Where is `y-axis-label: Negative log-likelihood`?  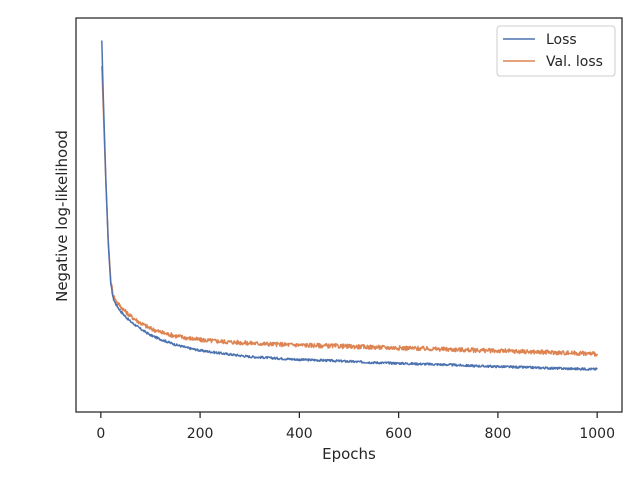 y-axis-label: Negative log-likelihood is located at coordinates (62, 216).